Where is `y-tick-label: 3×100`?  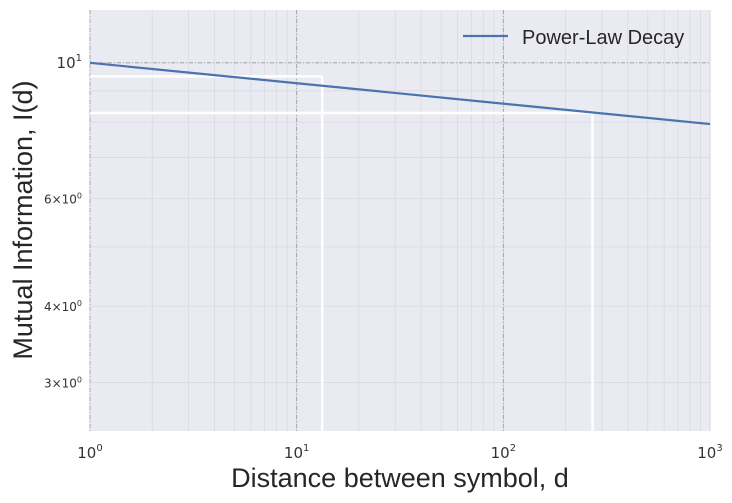 y-tick-label: 3×100 is located at coordinates (63, 383).